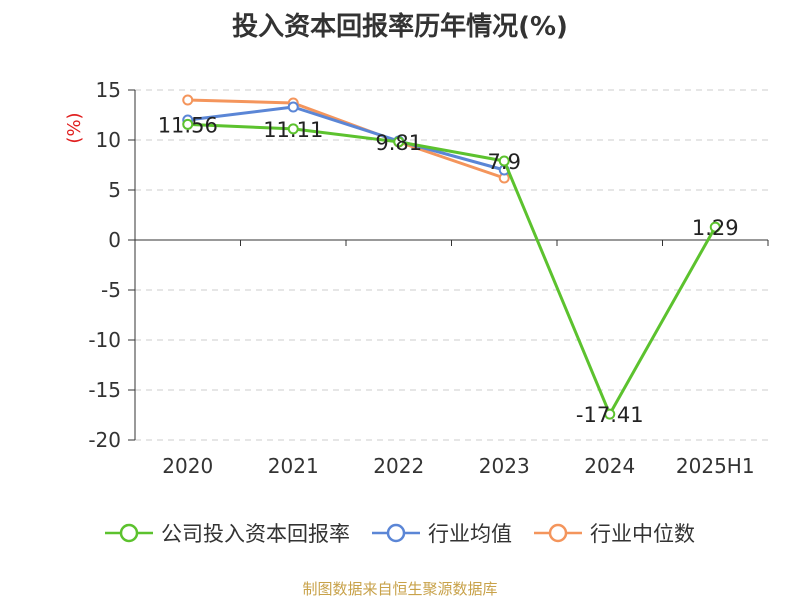  I want to click on legend-item-company: 公司投入资本回报率, so click(227, 533).